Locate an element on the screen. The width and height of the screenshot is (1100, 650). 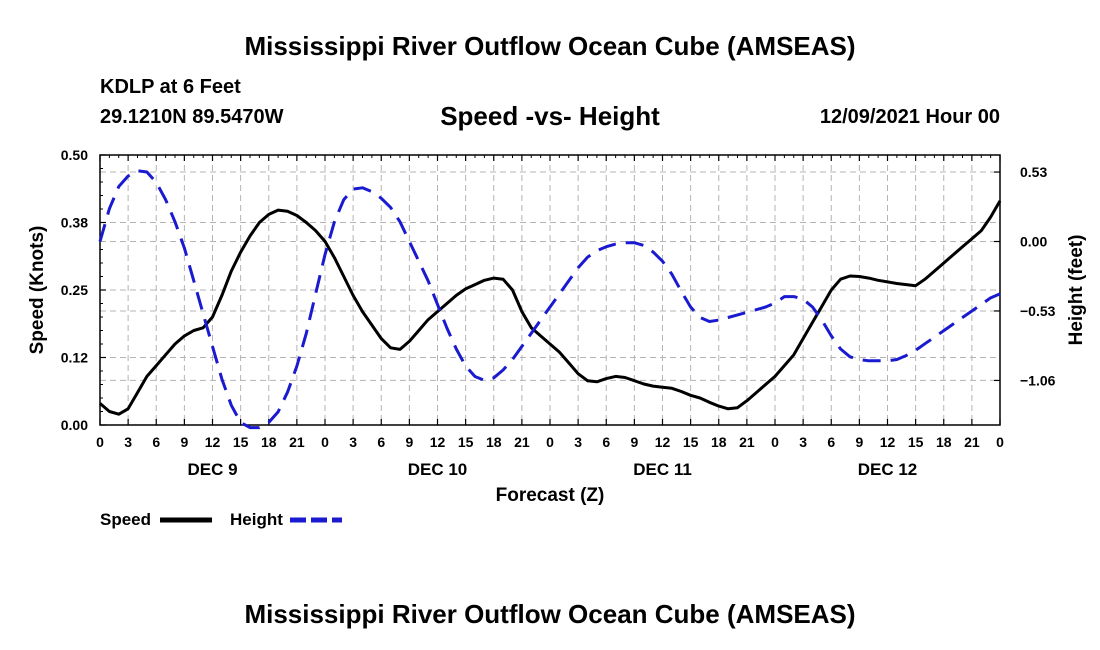
y-tick-label: 0.00 is located at coordinates (74, 425).